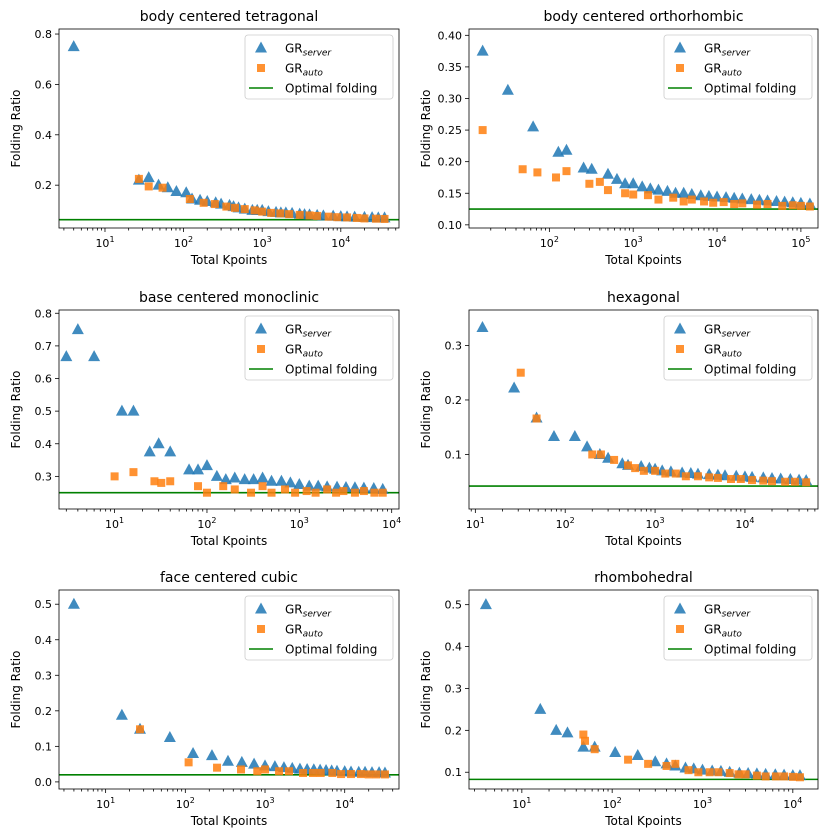 Image resolution: width=831 pixels, height=840 pixels. I want to click on x-tick-label: 10¹, so click(521, 803).